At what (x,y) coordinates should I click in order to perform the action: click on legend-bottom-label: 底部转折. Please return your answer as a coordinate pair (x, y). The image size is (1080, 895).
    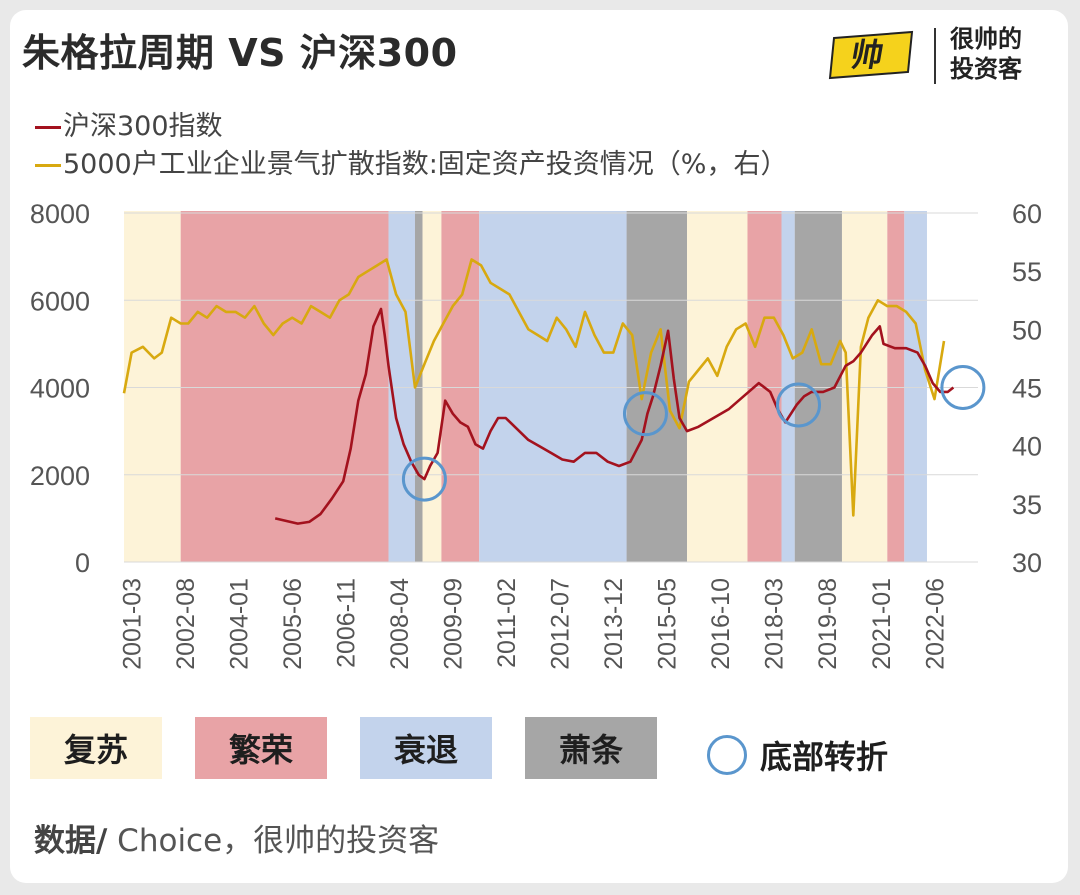
    Looking at the image, I should click on (824, 757).